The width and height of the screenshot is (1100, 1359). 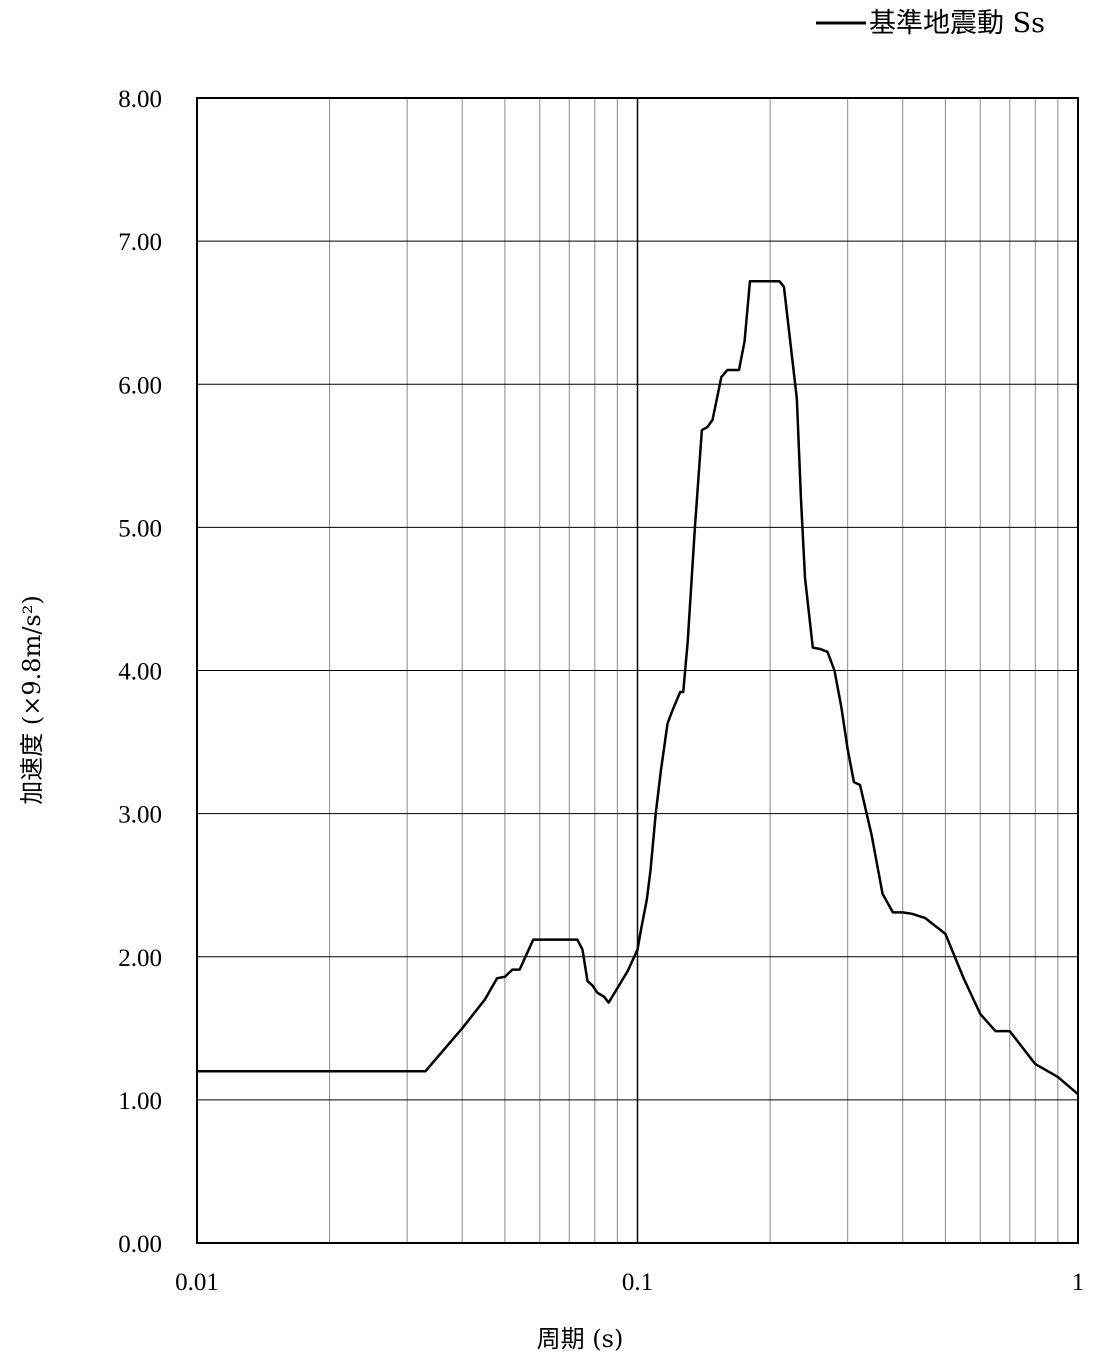 What do you see at coordinates (580, 1339) in the screenshot?
I see `x-axis-label: 周期 (s)` at bounding box center [580, 1339].